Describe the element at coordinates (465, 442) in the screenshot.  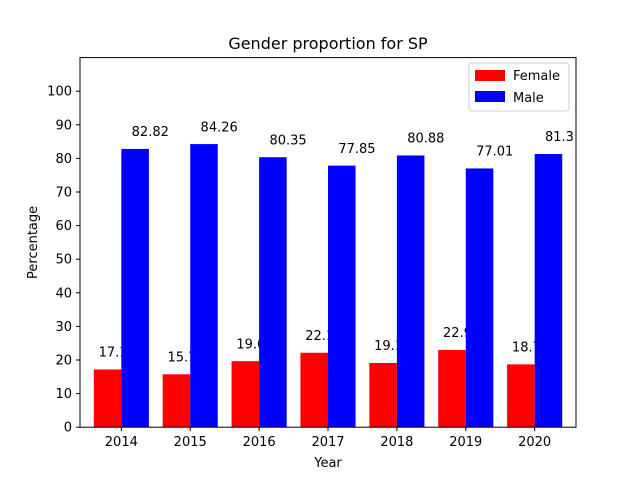
I see `x-tick-label-2019: 2019` at that location.